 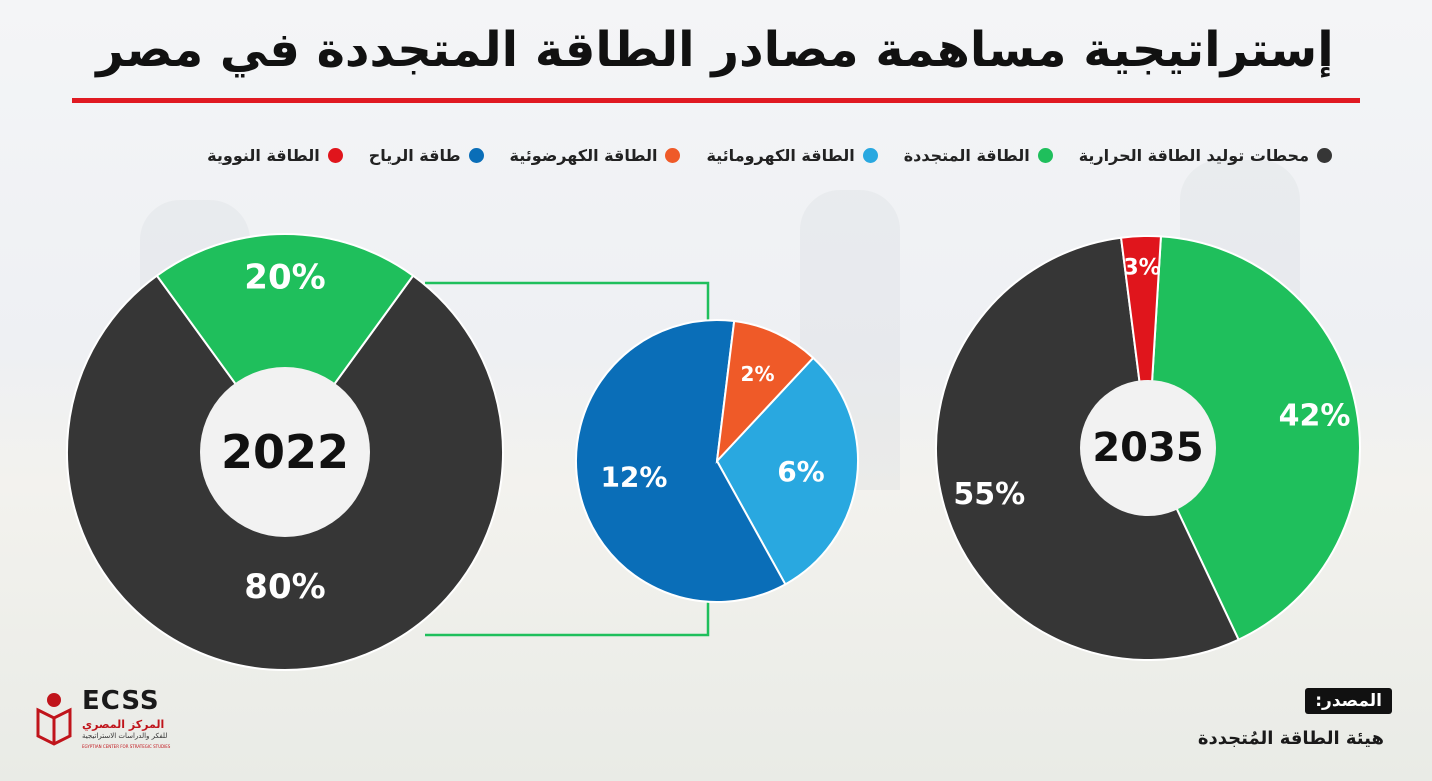 What do you see at coordinates (989, 494) in the screenshot?
I see `slice-value-label: 55%` at bounding box center [989, 494].